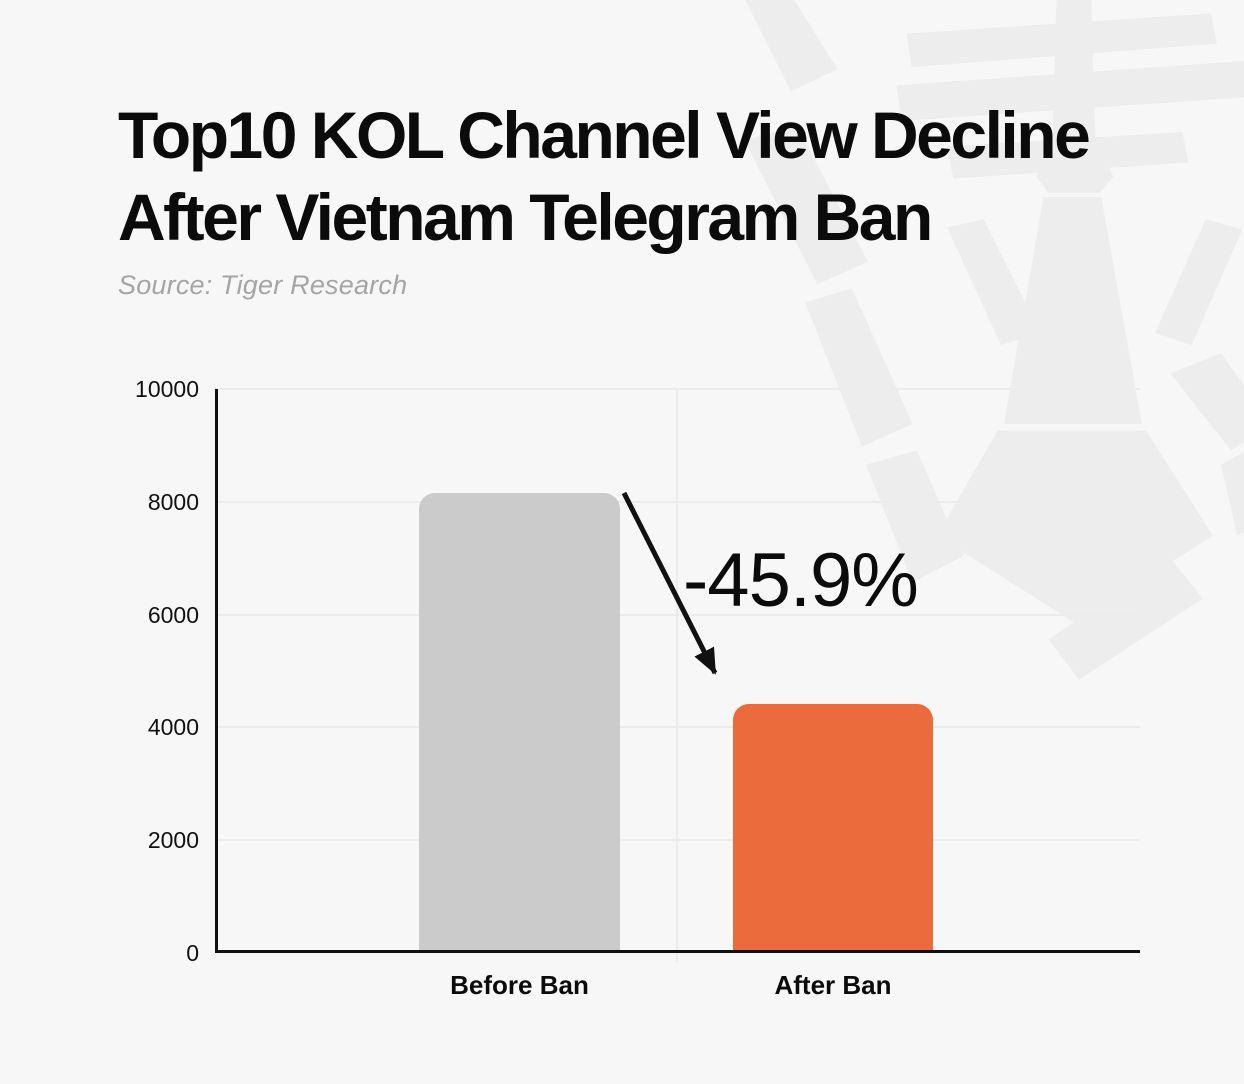  Describe the element at coordinates (173, 727) in the screenshot. I see `y-tick-4000: 4000` at that location.